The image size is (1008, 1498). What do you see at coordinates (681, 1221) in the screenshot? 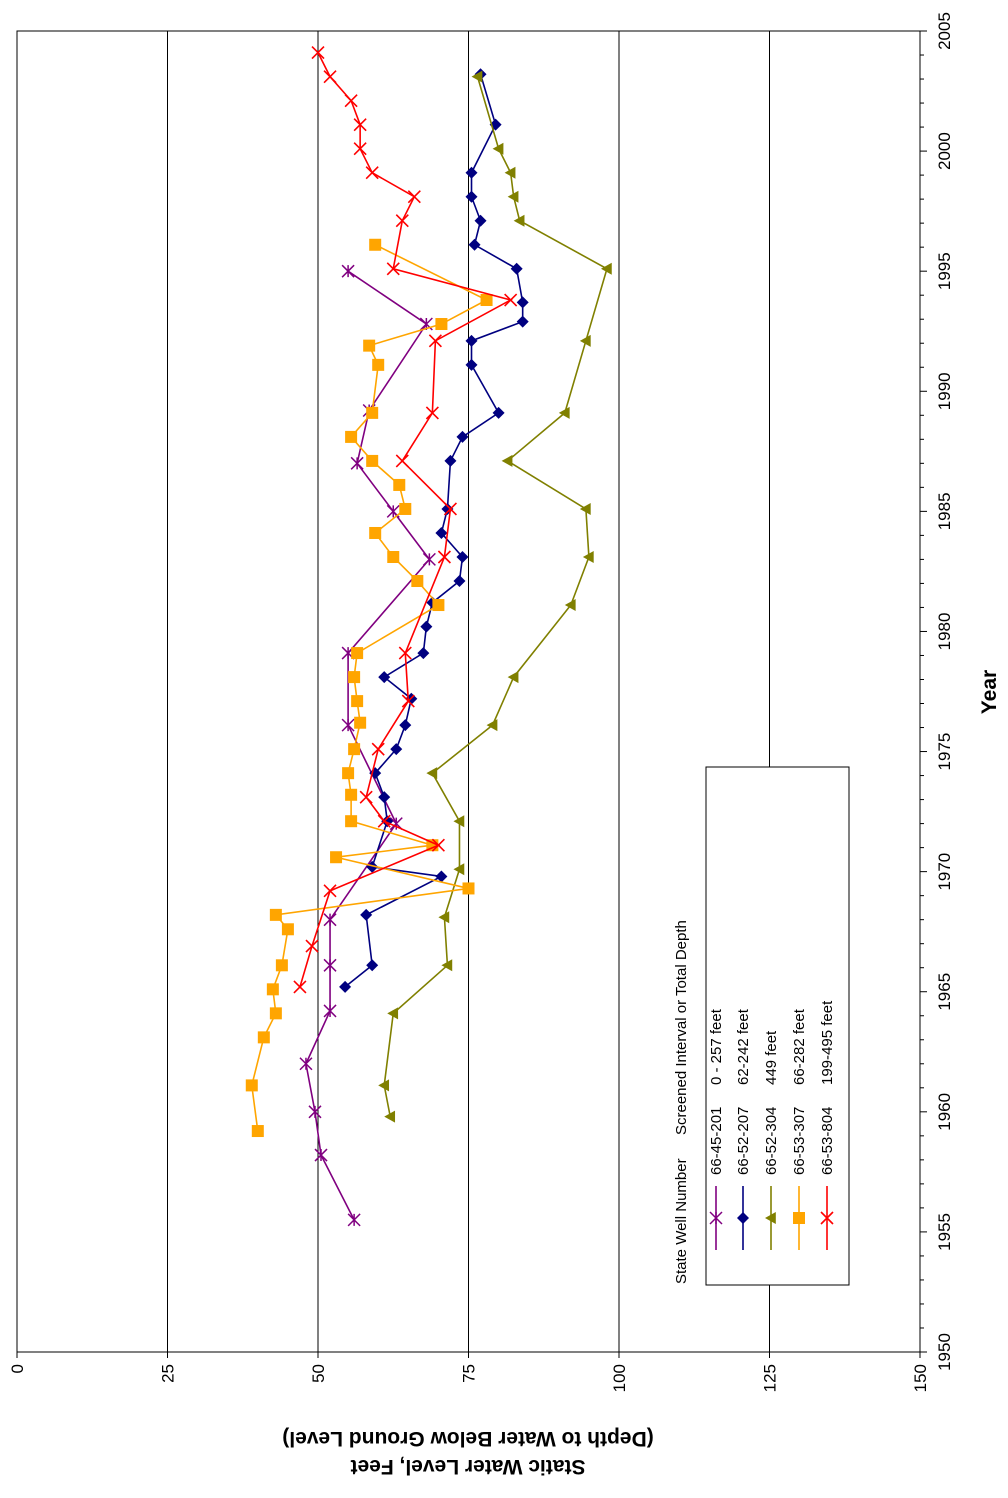
I see `legend-header-well-number: State Well Number` at bounding box center [681, 1221].